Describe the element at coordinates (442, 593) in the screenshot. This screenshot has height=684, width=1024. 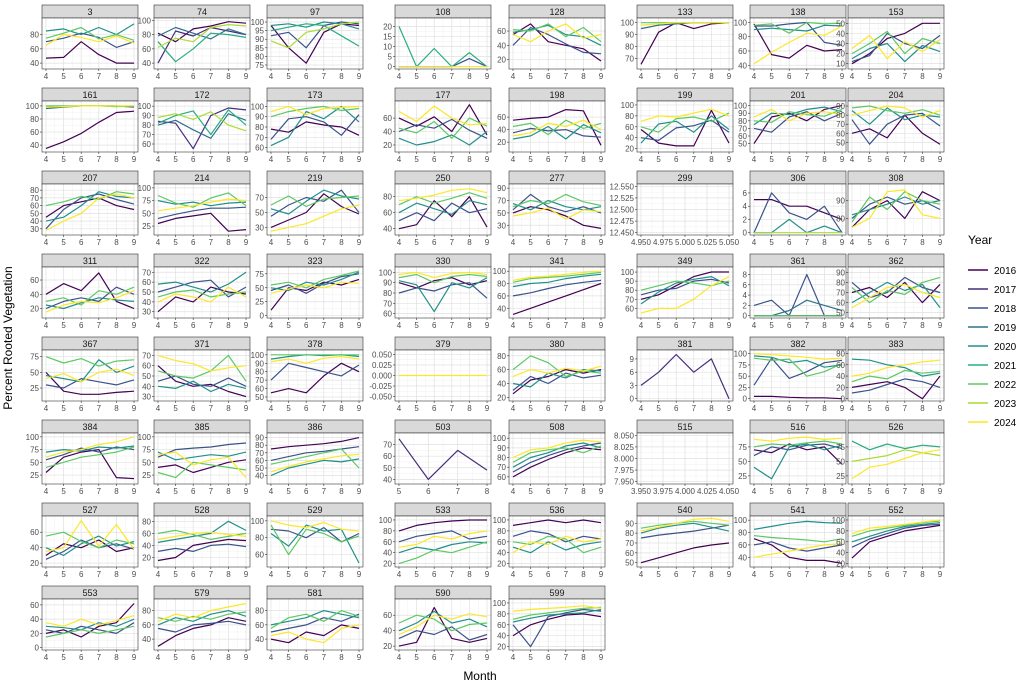
I see `panel-strip-label: 590` at that location.